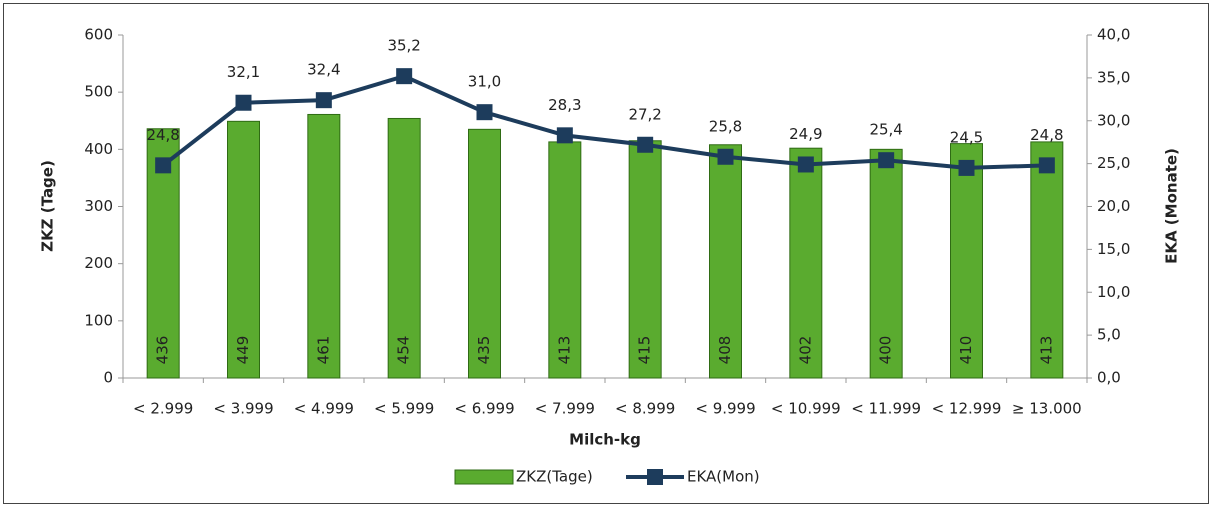 The height and width of the screenshot is (508, 1213). What do you see at coordinates (403, 46) in the screenshot?
I see `line-value-label: 35,2` at bounding box center [403, 46].